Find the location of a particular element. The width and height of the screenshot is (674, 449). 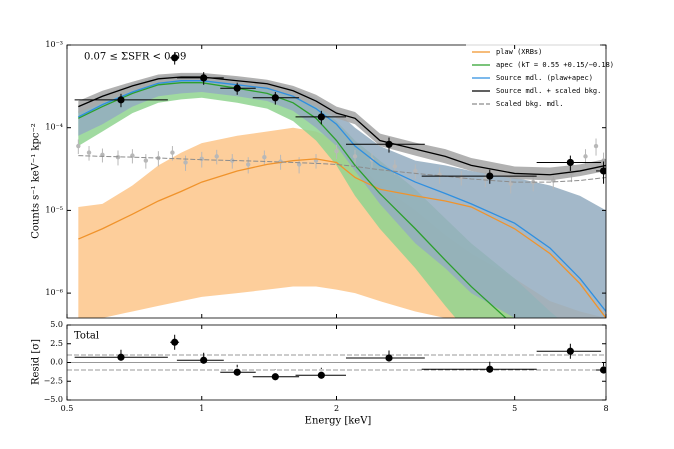

x-tick-label: 0.5 is located at coordinates (67, 408).